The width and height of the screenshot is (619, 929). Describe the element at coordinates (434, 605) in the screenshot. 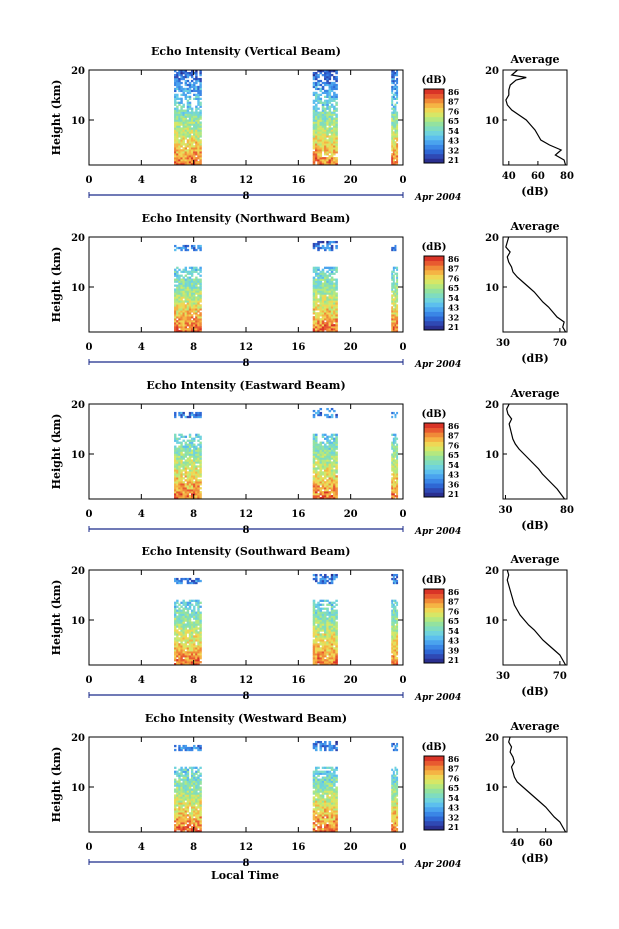

I see `colorbar-swatch` at that location.